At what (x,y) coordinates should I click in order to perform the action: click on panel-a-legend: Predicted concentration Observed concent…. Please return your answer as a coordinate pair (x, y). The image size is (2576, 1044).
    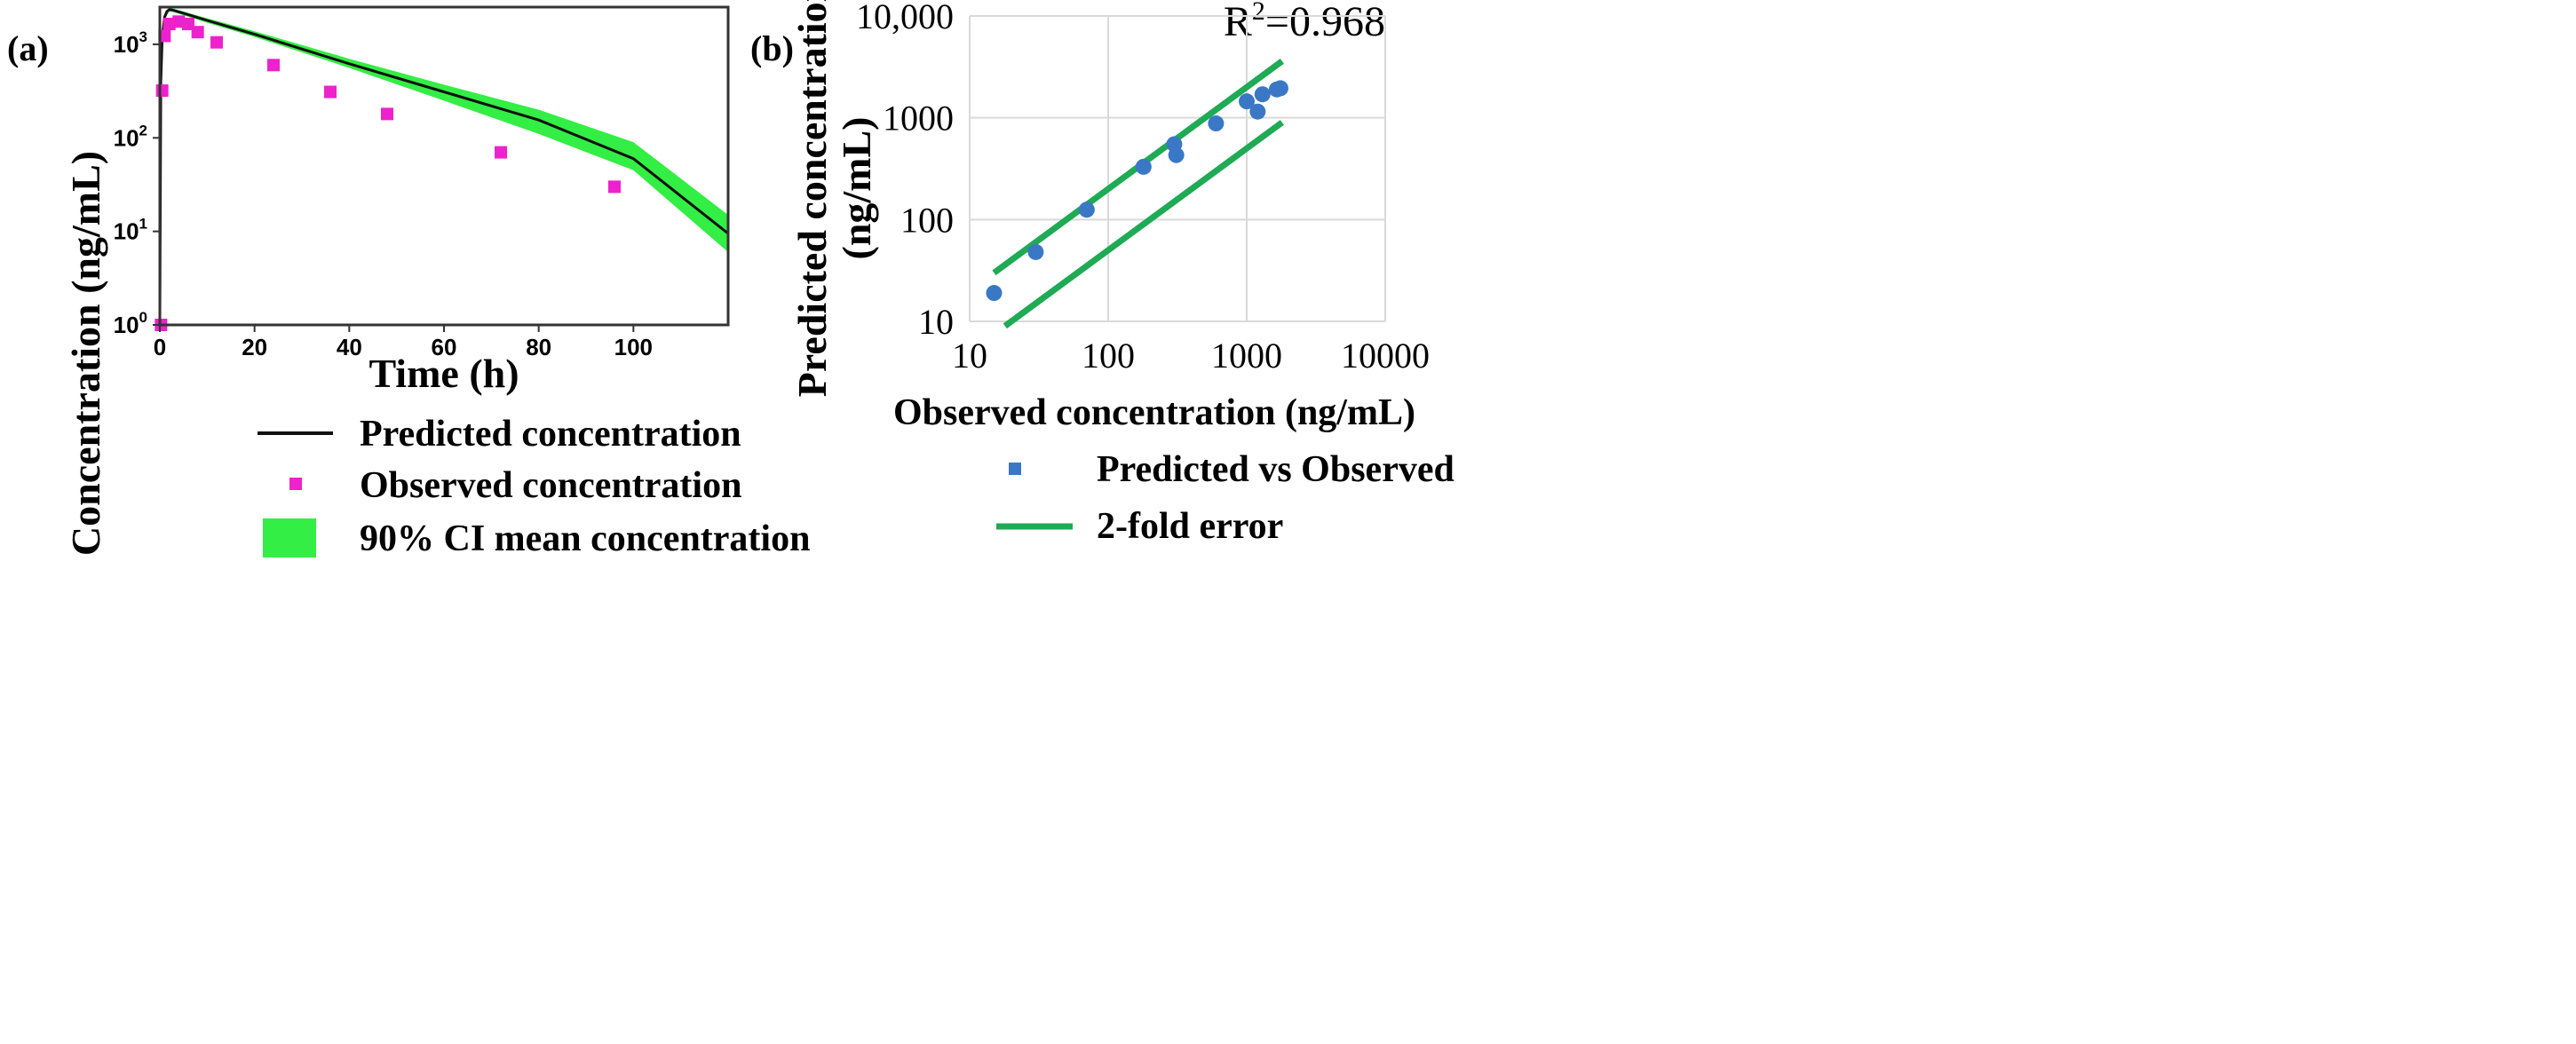
    Looking at the image, I should click on (534, 486).